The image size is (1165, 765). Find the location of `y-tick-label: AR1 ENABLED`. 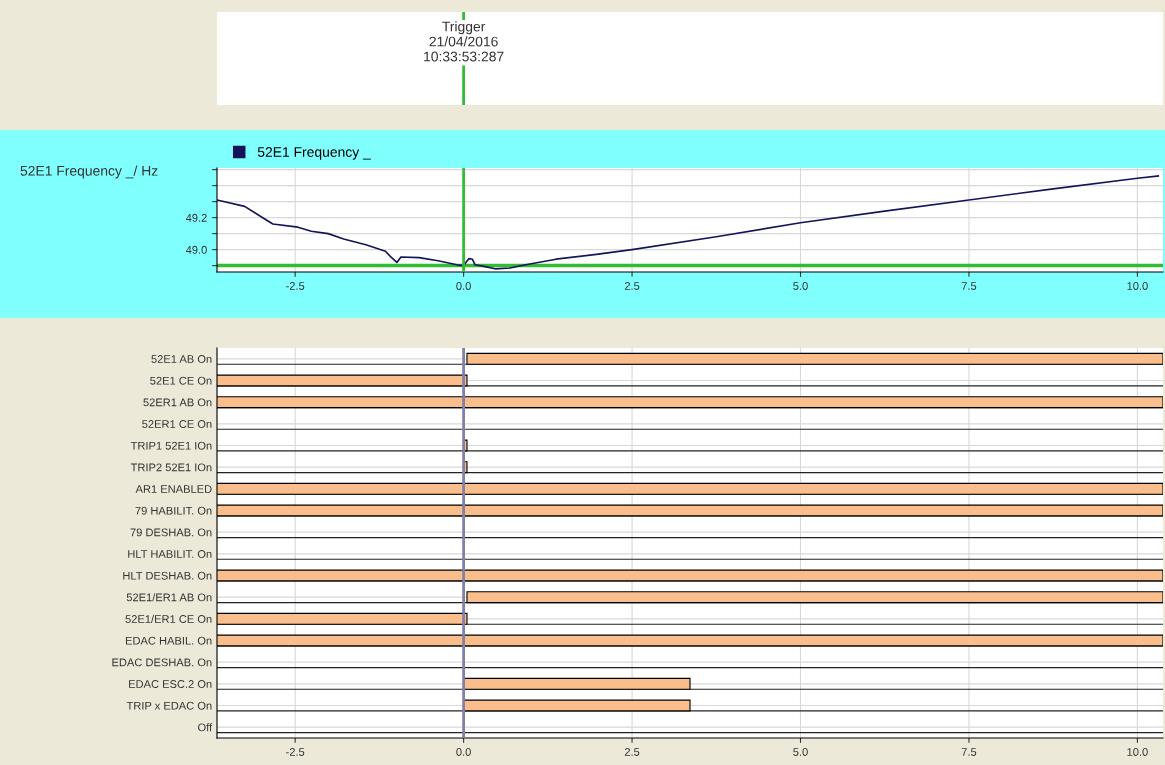

y-tick-label: AR1 ENABLED is located at coordinates (173, 489).